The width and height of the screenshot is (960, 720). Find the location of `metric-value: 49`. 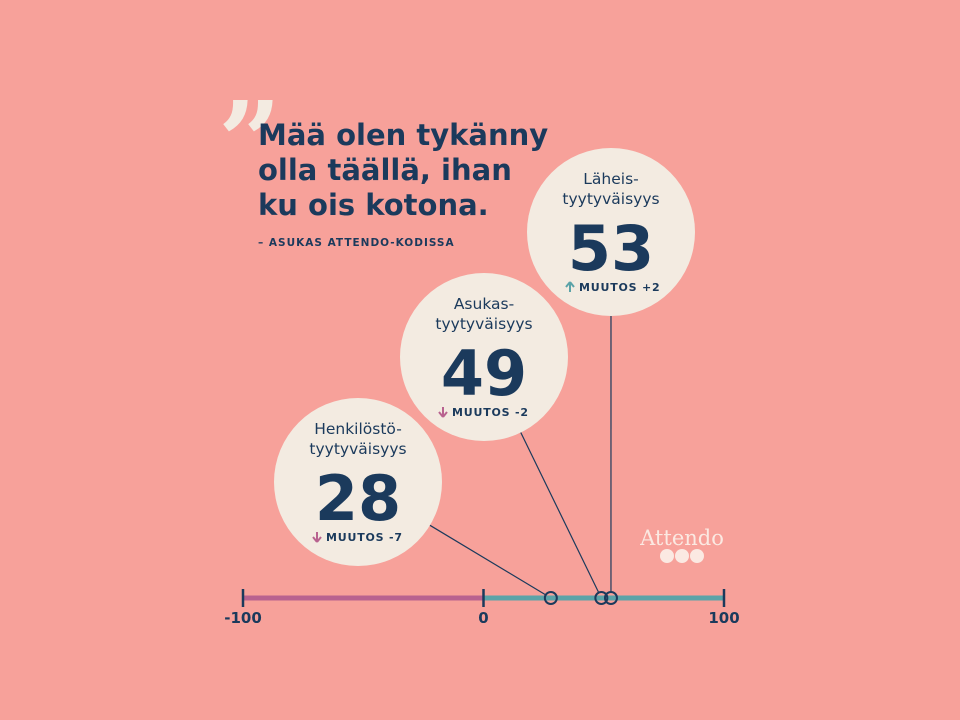

metric-value: 49 is located at coordinates (484, 373).